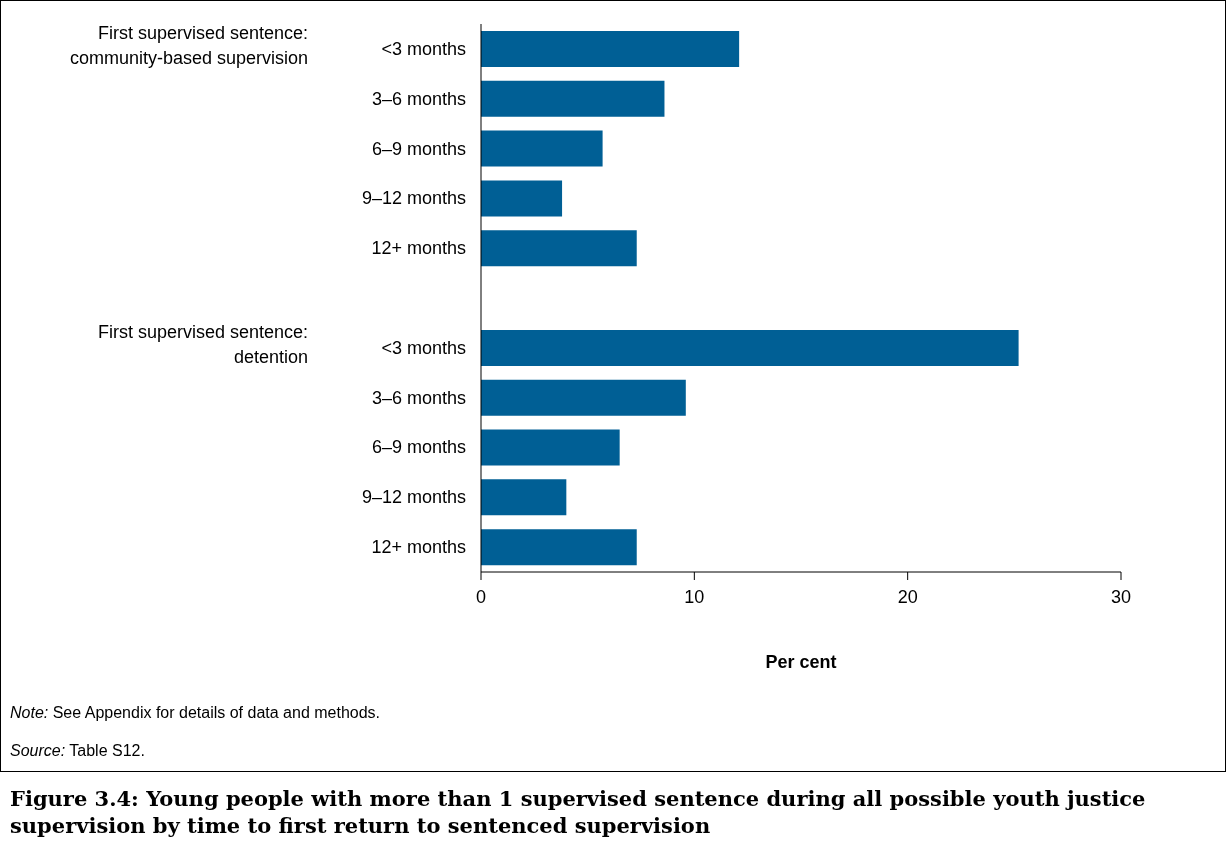  What do you see at coordinates (1121, 596) in the screenshot?
I see `x-tick-label: 30` at bounding box center [1121, 596].